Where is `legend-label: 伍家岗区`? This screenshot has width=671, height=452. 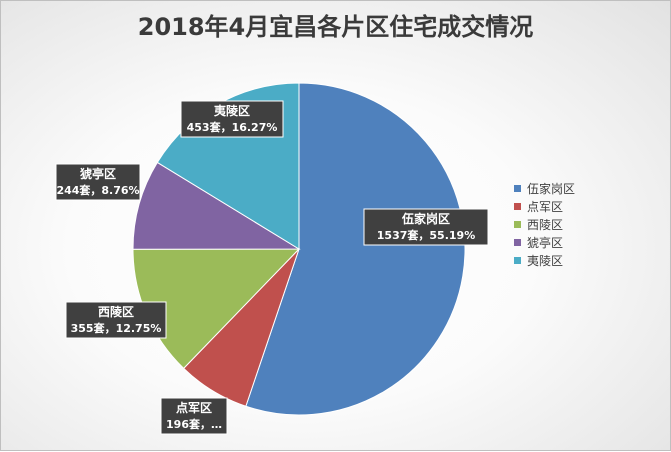 legend-label: 伍家岗区 is located at coordinates (551, 188).